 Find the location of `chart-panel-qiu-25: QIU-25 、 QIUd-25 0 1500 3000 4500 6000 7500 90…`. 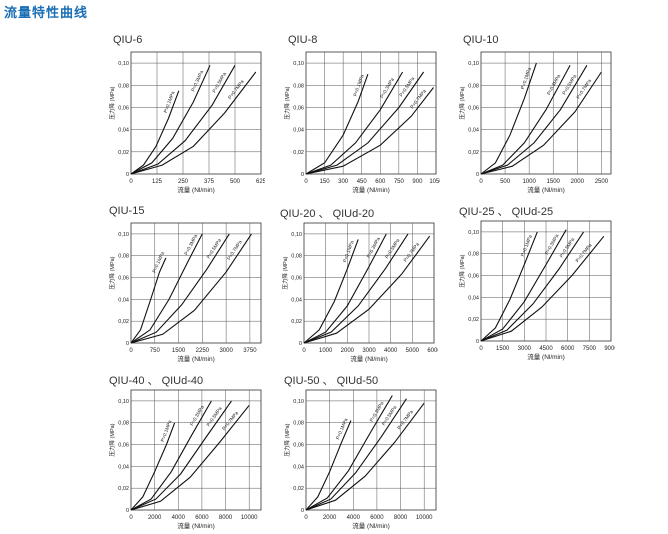

chart-panel-qiu-25: QIU-25 、 QIUd-25 0 1500 3000 4500 6000 7500 90… is located at coordinates (535, 283).